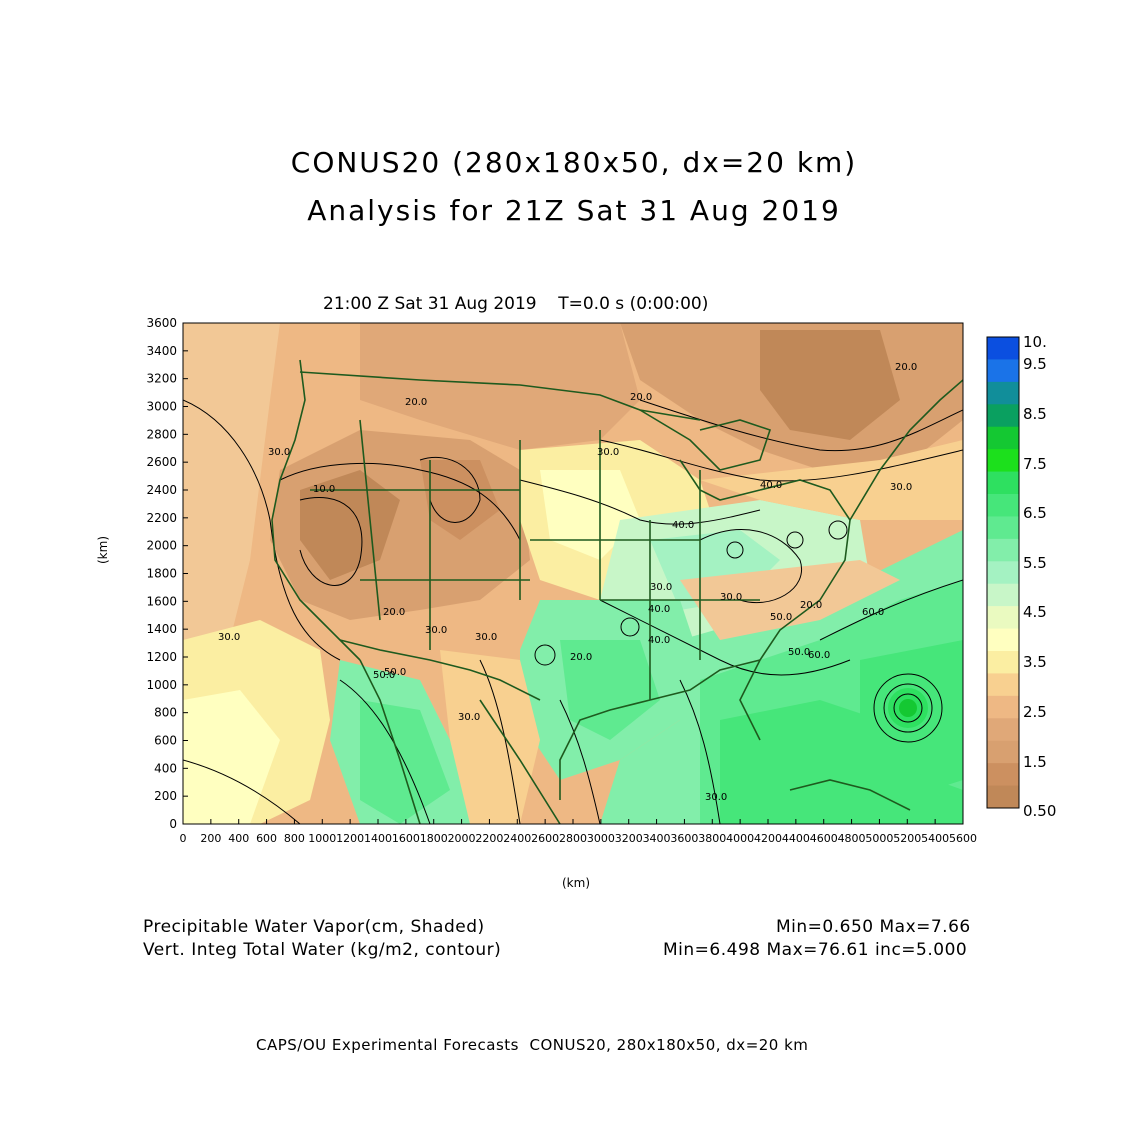 This screenshot has width=1148, height=1148. I want to click on y-tick-label: 3200, so click(161, 379).